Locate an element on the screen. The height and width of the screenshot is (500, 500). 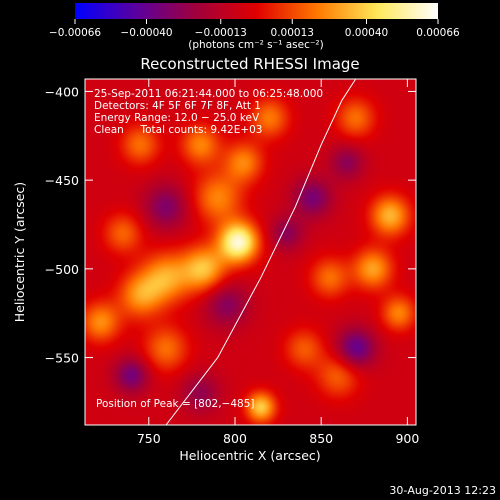
y-tick-label: −400 is located at coordinates (62, 91).